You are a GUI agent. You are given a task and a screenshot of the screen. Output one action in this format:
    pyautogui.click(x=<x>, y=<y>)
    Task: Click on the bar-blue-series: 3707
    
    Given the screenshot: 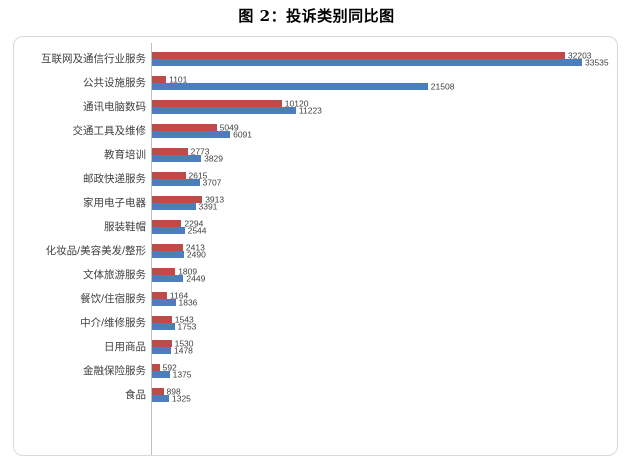 What is the action you would take?
    pyautogui.click(x=186, y=182)
    